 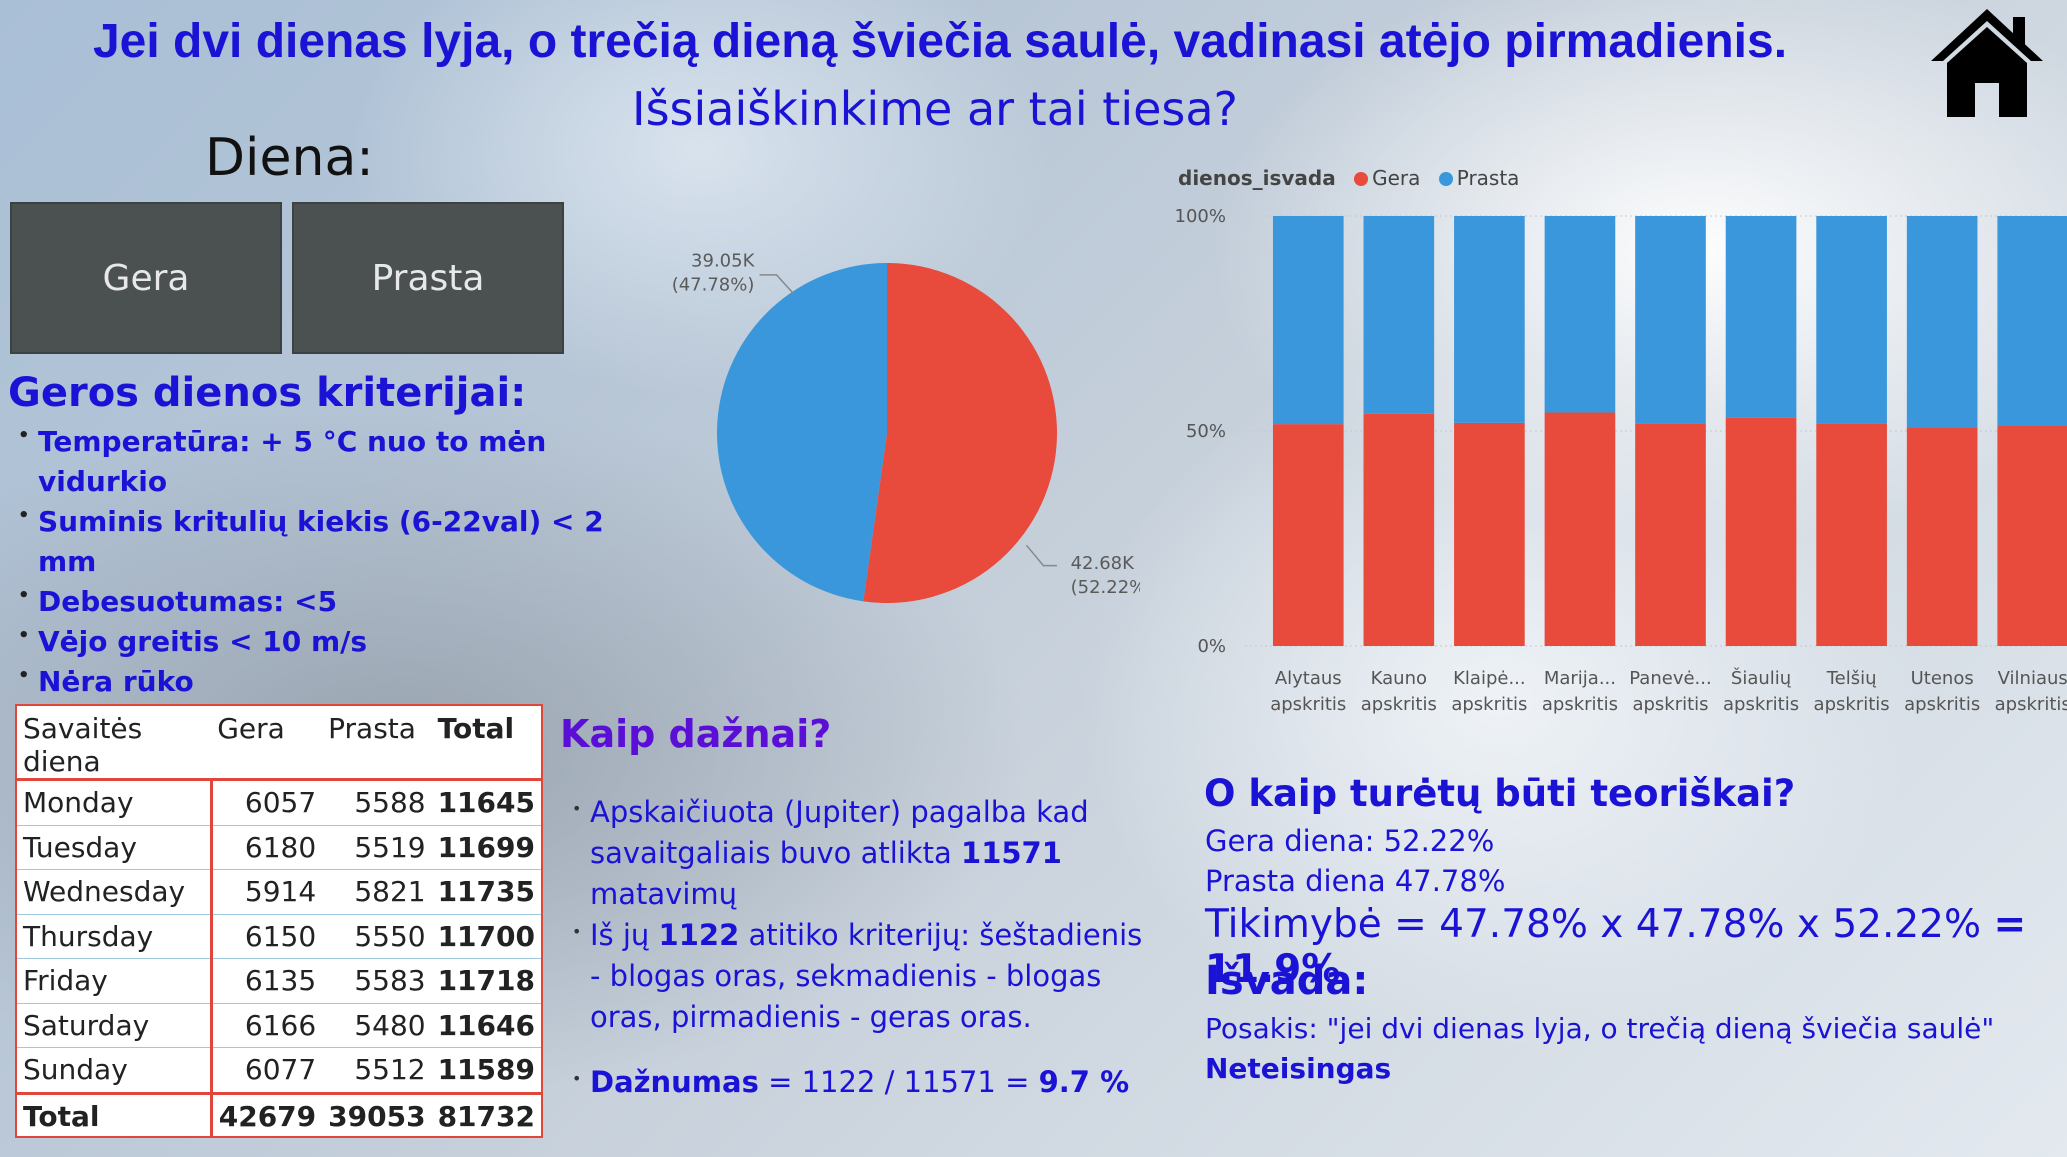 I want to click on table-cell: 11646, so click(x=486, y=1025).